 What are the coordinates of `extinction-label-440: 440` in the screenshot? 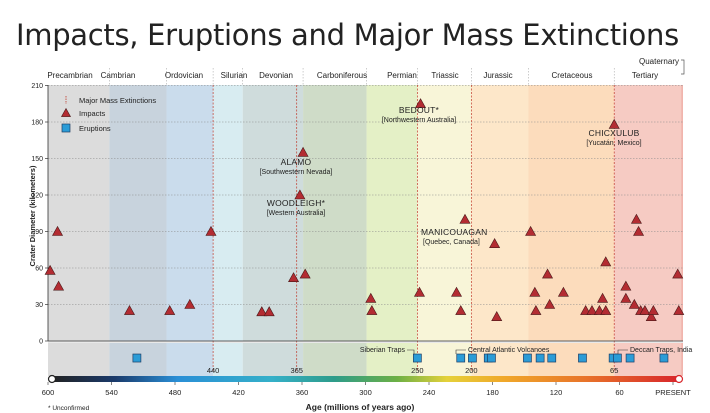 It's located at (213, 370).